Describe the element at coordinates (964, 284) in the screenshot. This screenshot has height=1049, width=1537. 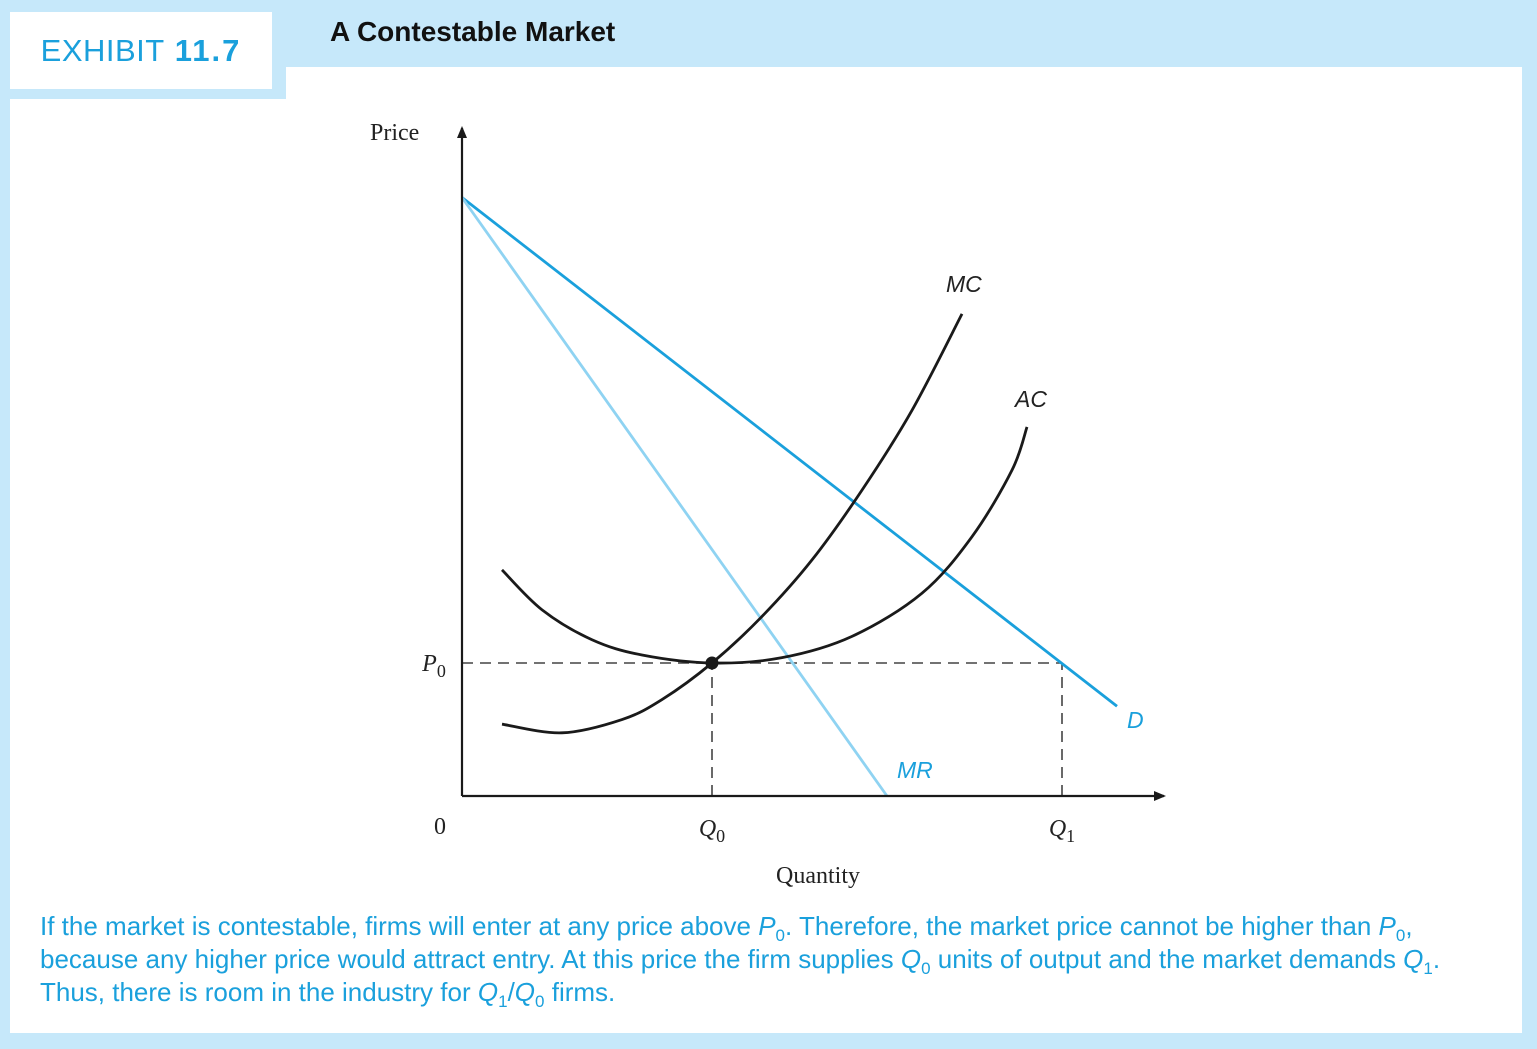
I see `mc-curve-label: MC` at that location.